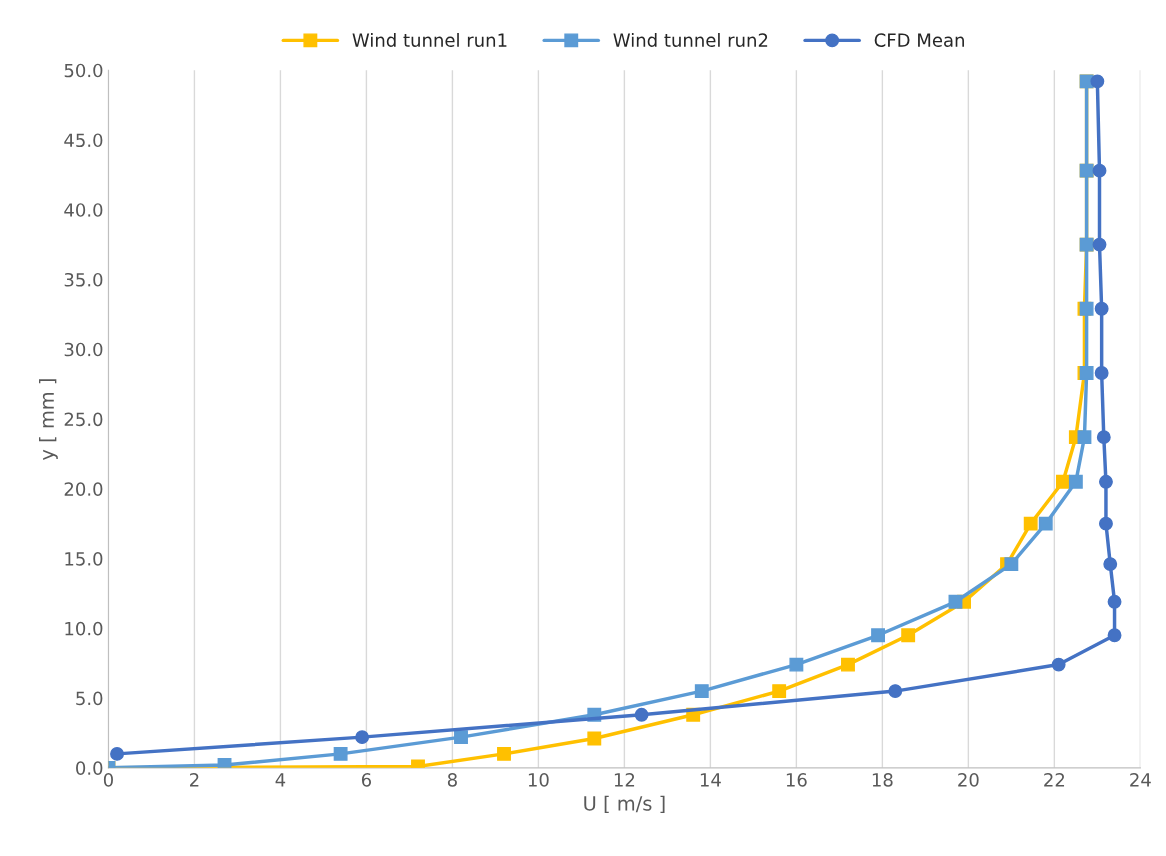 The width and height of the screenshot is (1166, 856). I want to click on x-tick-label: 18, so click(882, 780).